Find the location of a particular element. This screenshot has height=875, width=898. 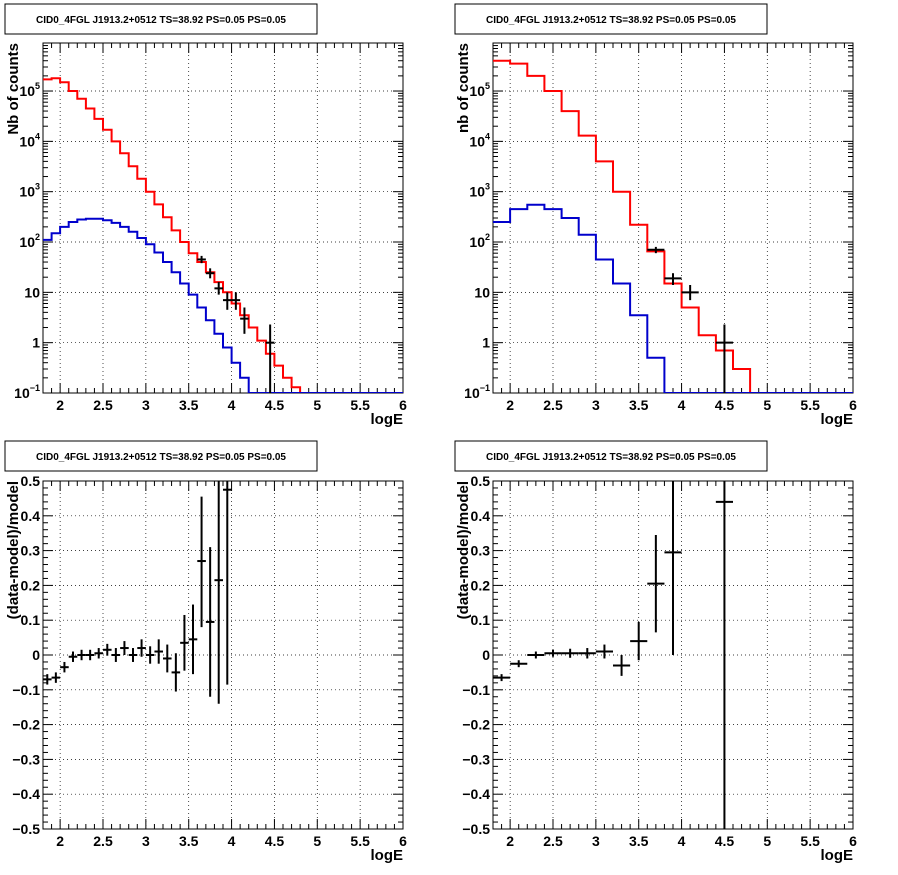

x-tick-label: 3.5 is located at coordinates (639, 841).